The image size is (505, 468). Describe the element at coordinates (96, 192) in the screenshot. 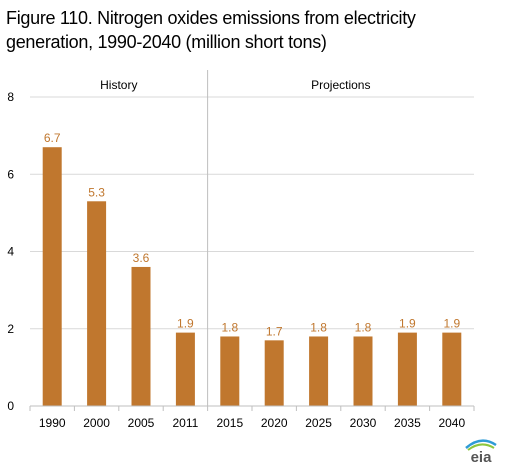

I see `data-label: 5.3` at that location.